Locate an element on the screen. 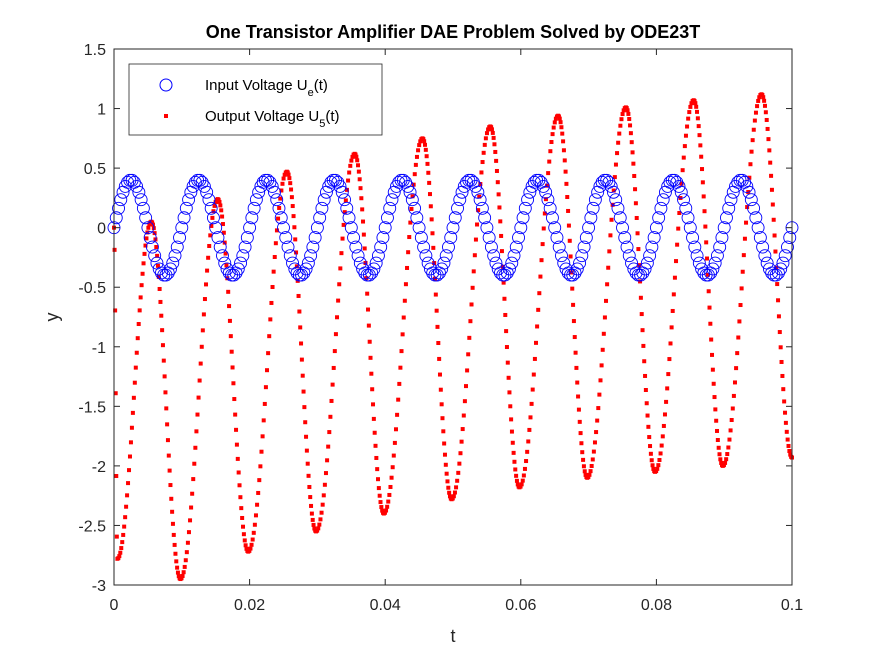 Image resolution: width=875 pixels, height=656 pixels. y-tick-label: -1 is located at coordinates (99, 348).